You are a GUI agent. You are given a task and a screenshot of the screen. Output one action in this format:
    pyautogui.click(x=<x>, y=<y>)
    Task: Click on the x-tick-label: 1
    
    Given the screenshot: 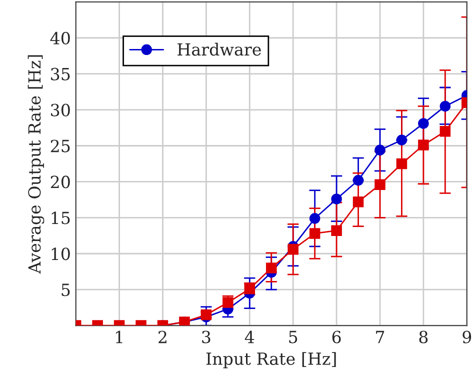 What is the action you would take?
    pyautogui.click(x=119, y=337)
    